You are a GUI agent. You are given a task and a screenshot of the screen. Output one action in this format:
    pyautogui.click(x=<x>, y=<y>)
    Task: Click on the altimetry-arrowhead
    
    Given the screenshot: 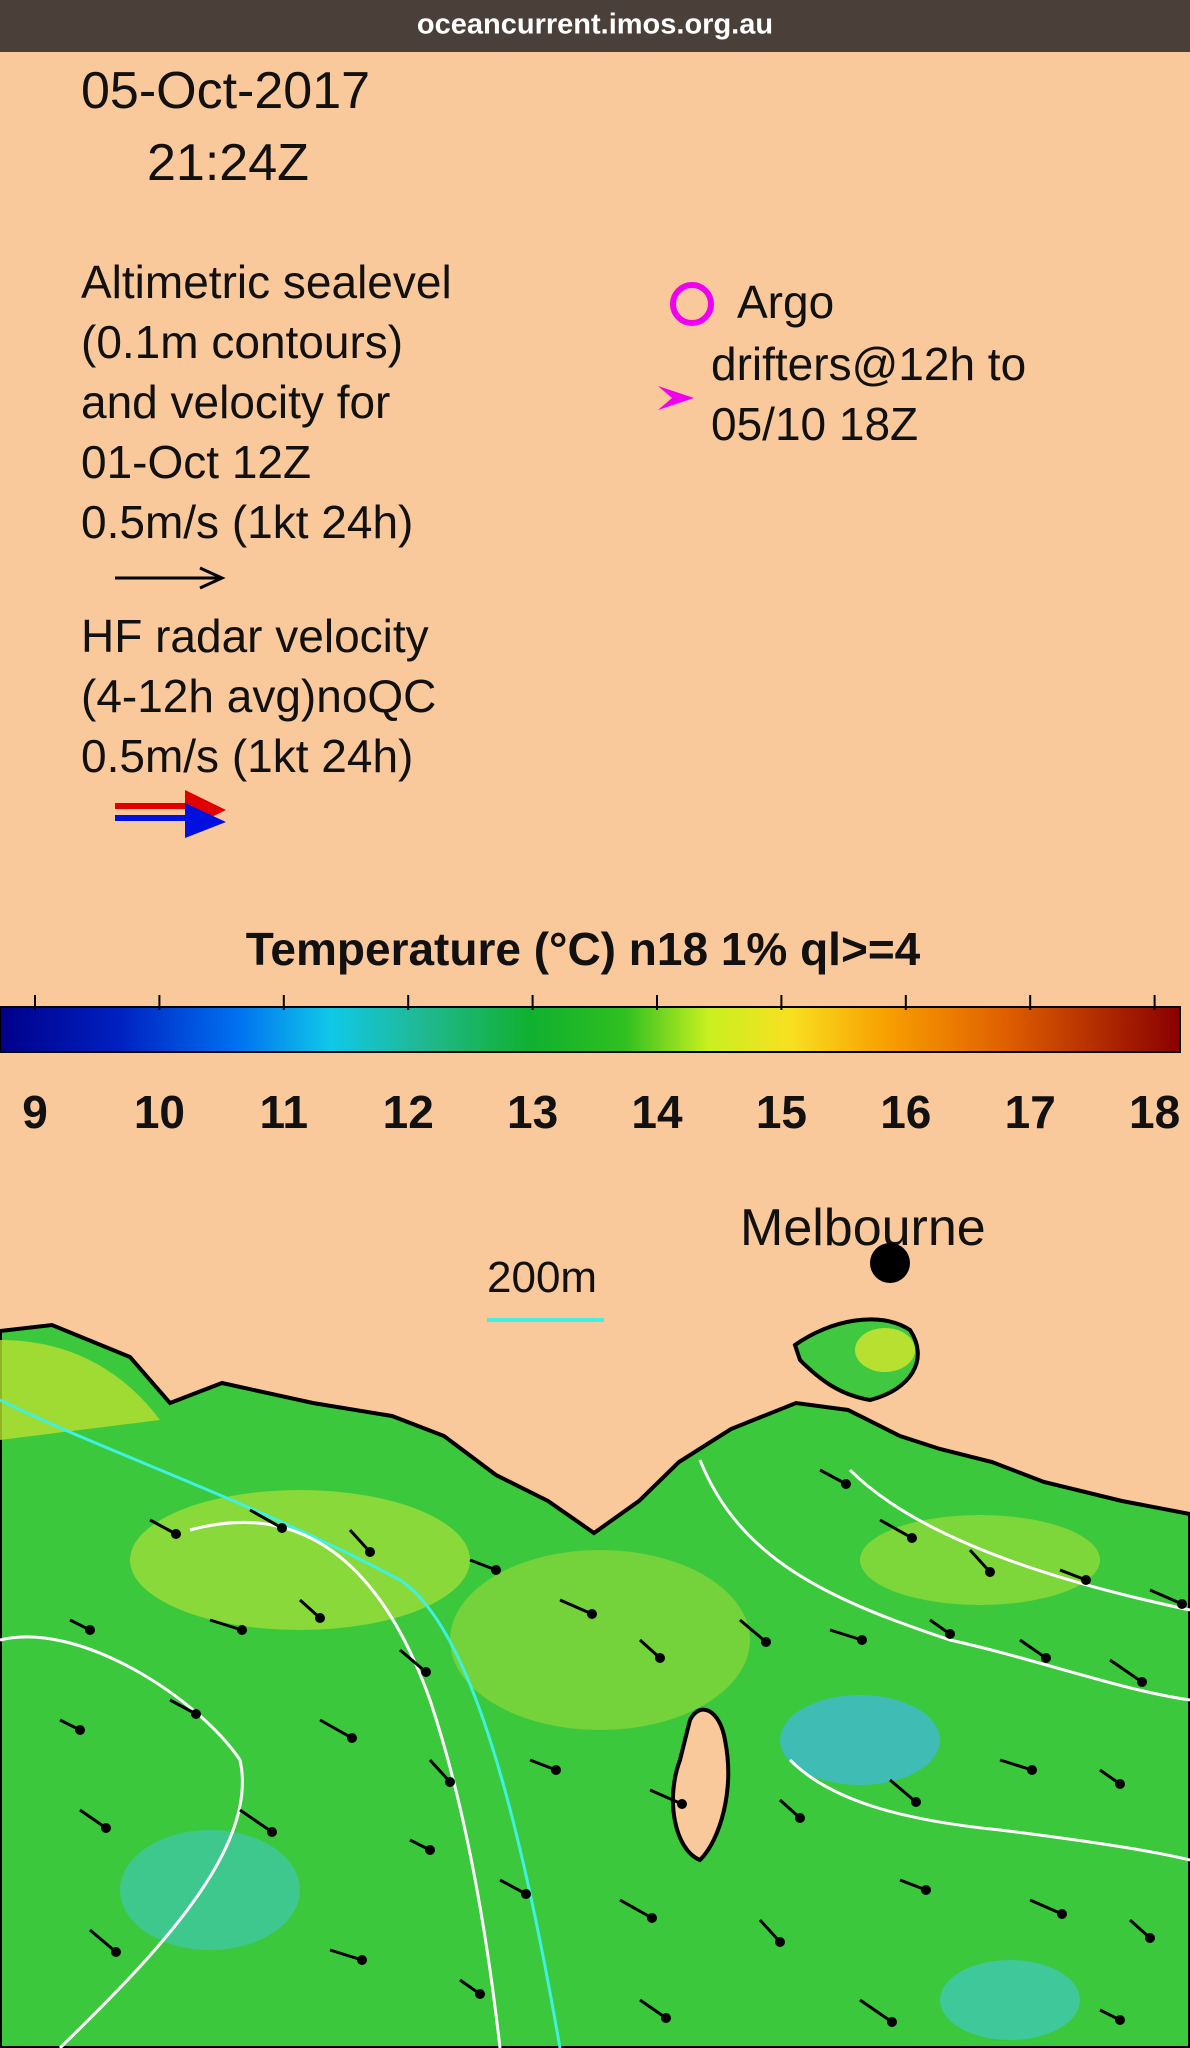 What is the action you would take?
    pyautogui.click(x=212, y=578)
    